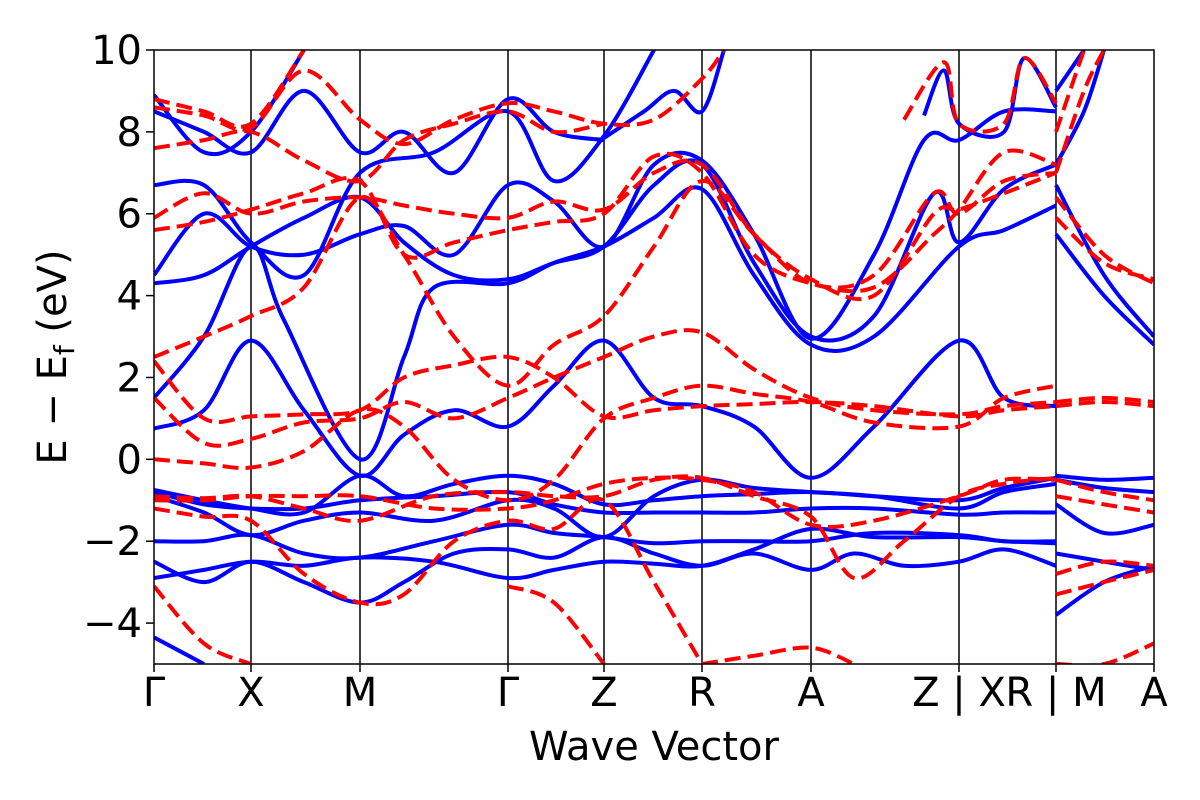 The height and width of the screenshot is (800, 1200). I want to click on y-tick-label: 6, so click(129, 215).